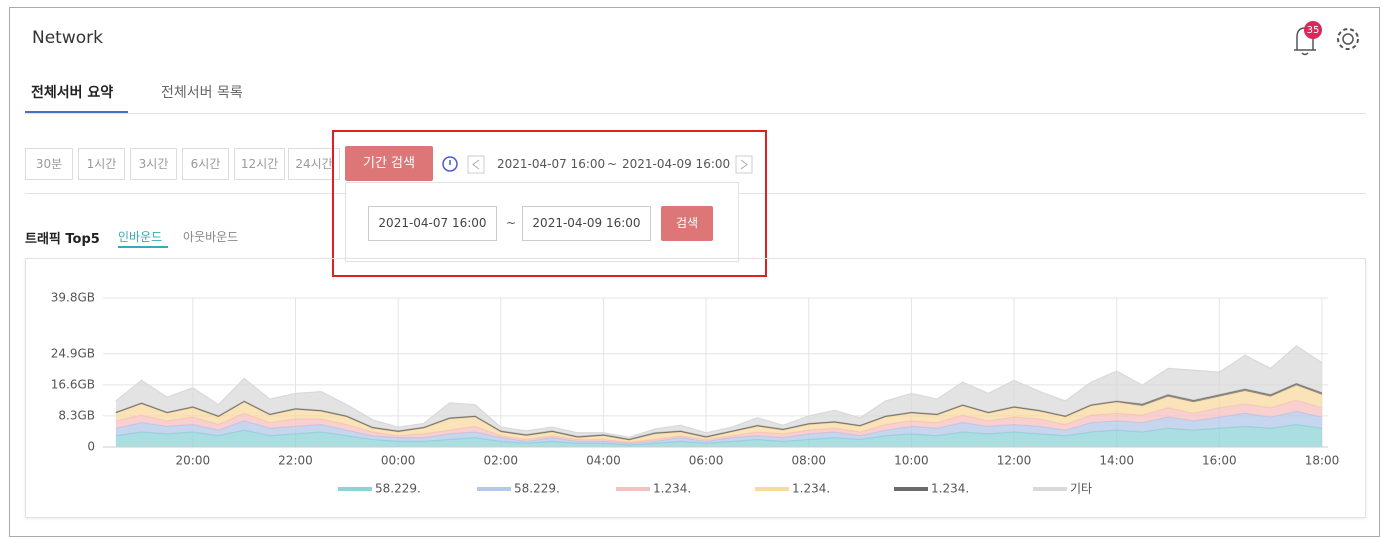 Image resolution: width=1390 pixels, height=537 pixels. I want to click on y-tick-label: 16.6GB, so click(73, 384).